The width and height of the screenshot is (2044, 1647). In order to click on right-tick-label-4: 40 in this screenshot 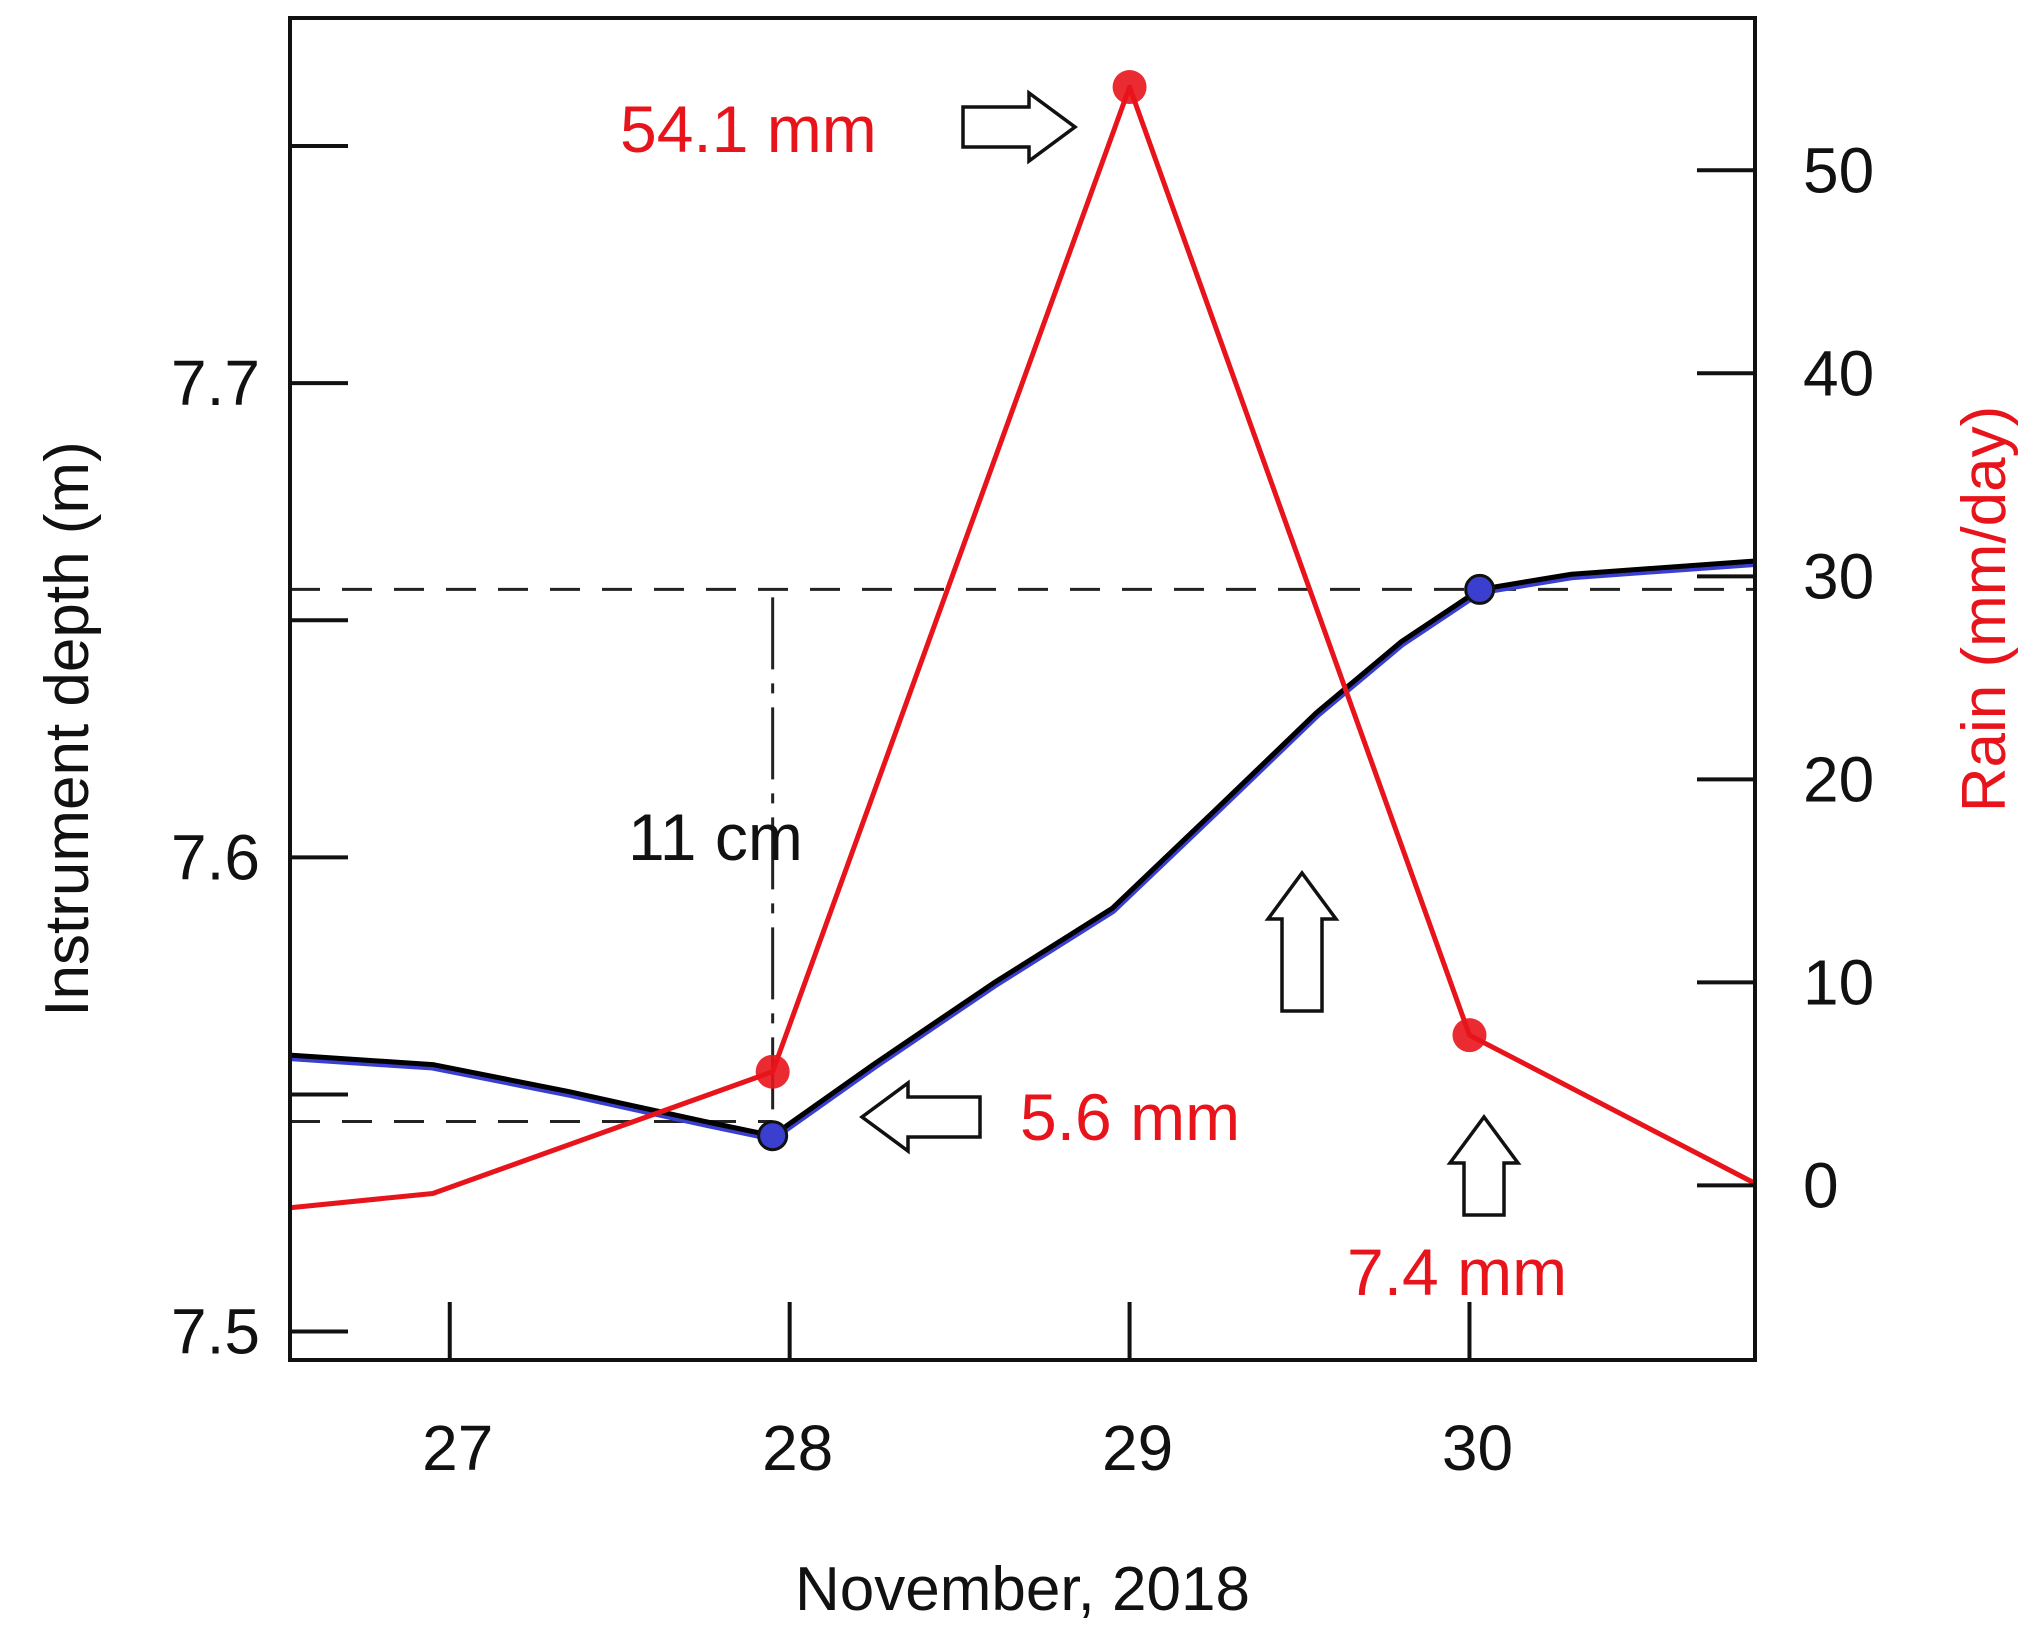, I will do `click(1838, 373)`.